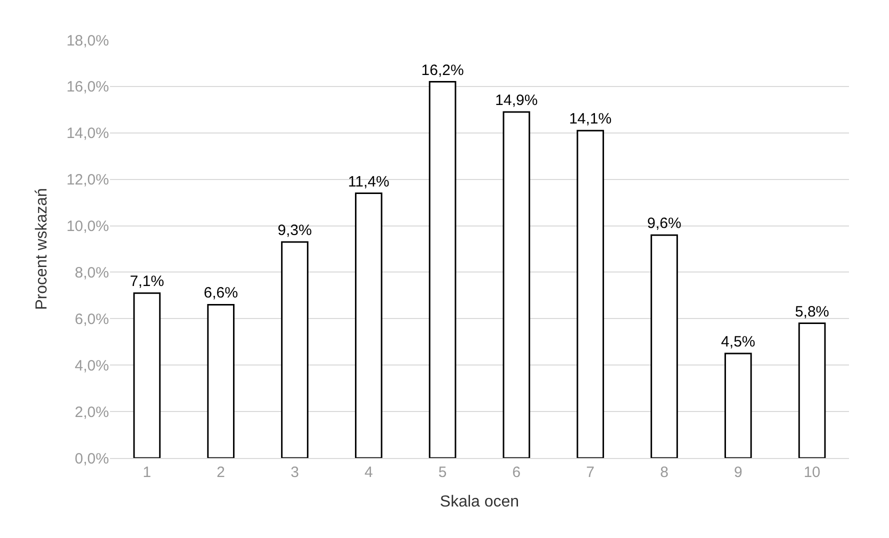 The image size is (889, 538). I want to click on data-label: 14,1%, so click(590, 119).